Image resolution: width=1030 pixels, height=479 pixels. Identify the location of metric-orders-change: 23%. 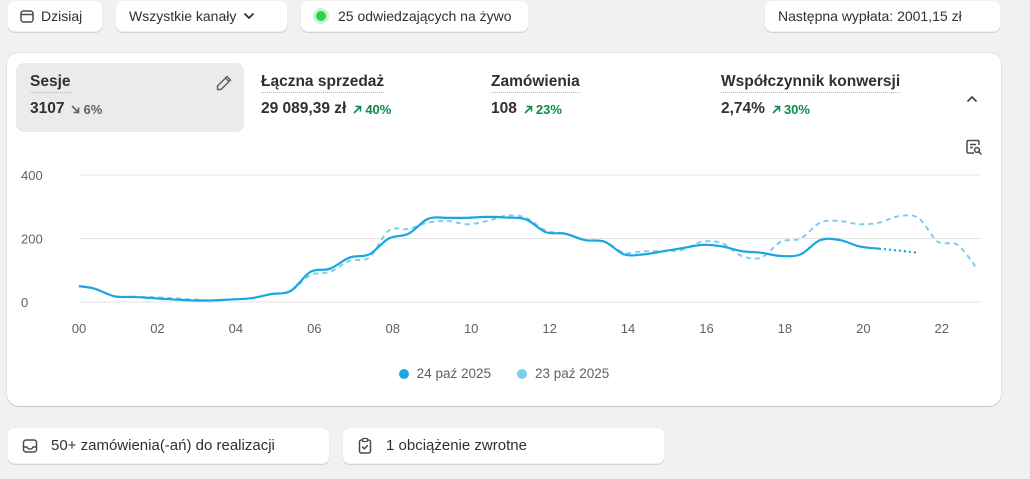
(542, 109).